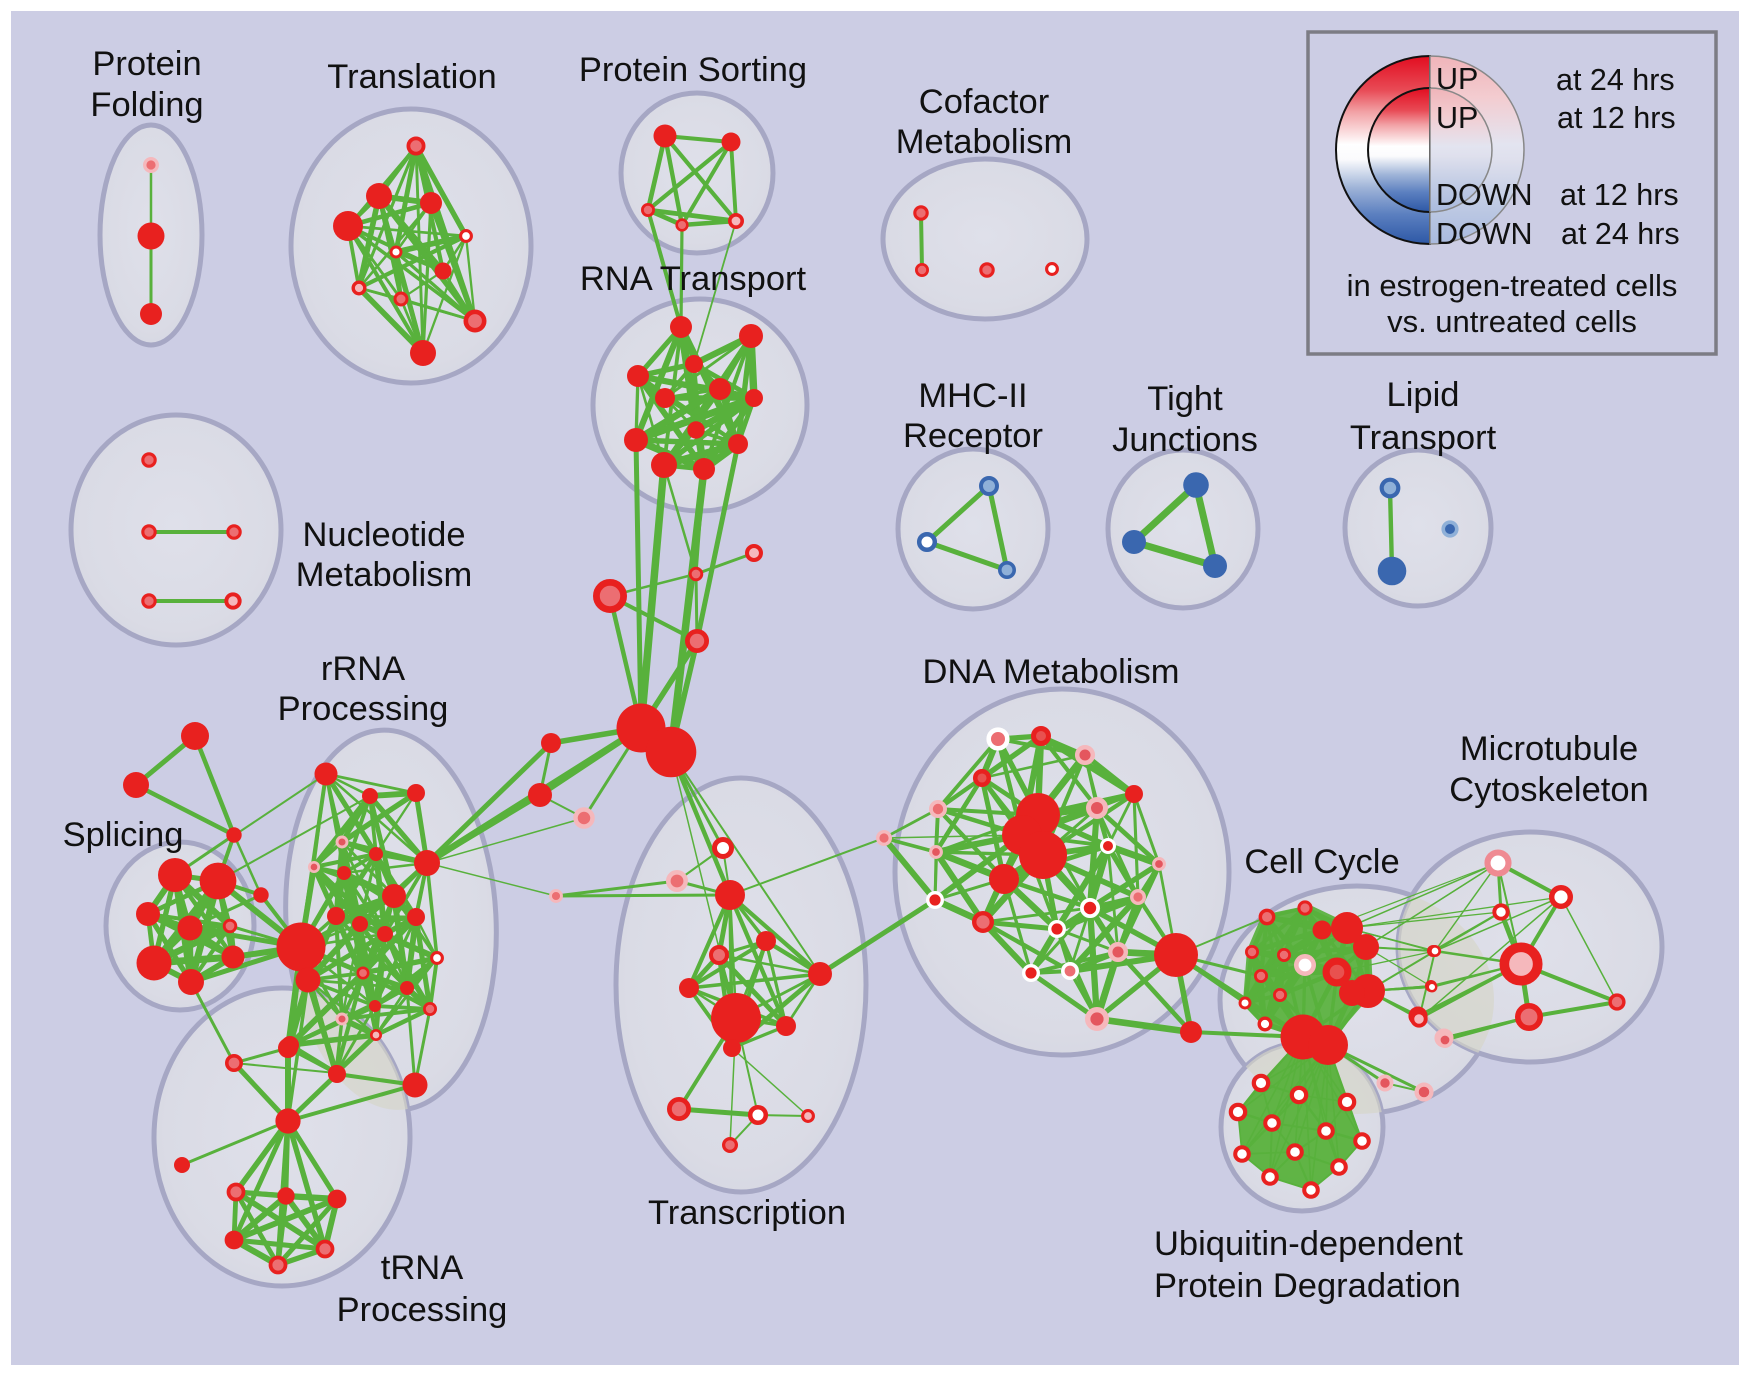  What do you see at coordinates (1548, 790) in the screenshot?
I see `svg-text: Cytoskeleton` at bounding box center [1548, 790].